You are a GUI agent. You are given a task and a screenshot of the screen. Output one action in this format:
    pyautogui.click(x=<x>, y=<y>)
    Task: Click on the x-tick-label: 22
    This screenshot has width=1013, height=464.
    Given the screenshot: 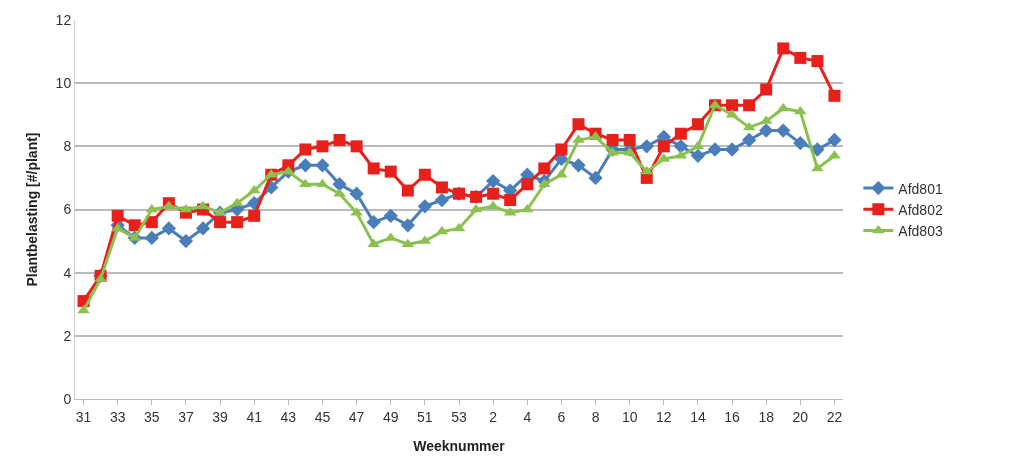 What is the action you would take?
    pyautogui.click(x=834, y=416)
    